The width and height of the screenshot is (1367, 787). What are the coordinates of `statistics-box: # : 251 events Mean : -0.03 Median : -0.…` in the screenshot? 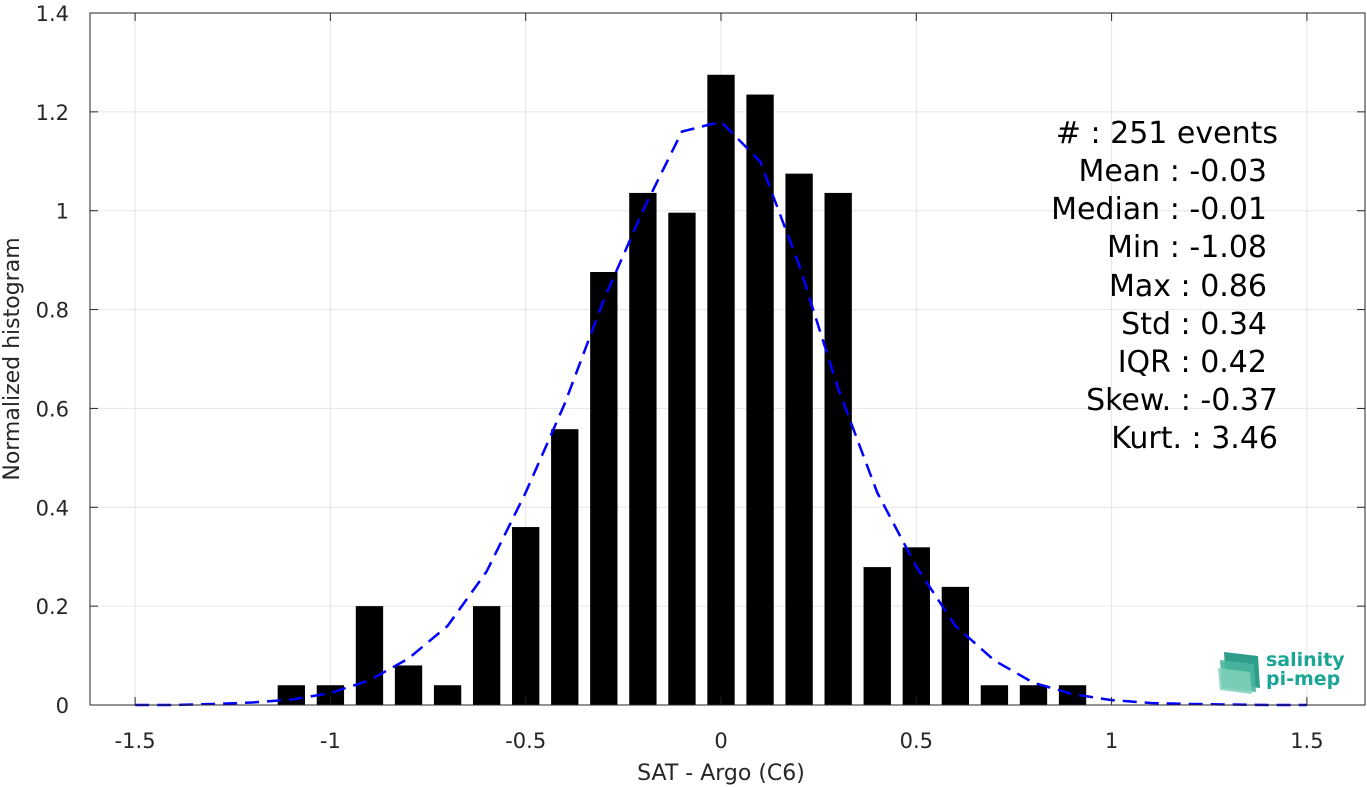 It's located at (1164, 286).